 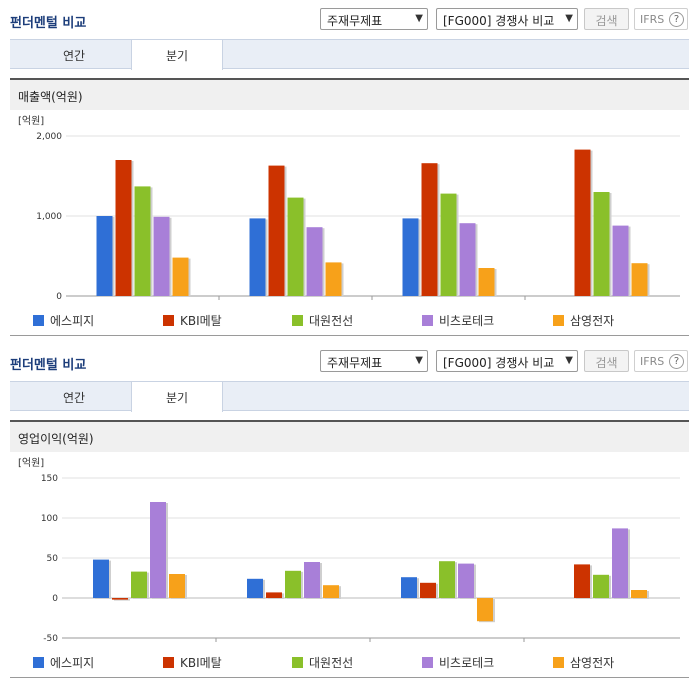 What do you see at coordinates (331, 663) in the screenshot?
I see `legend-label: 대원전선` at bounding box center [331, 663].